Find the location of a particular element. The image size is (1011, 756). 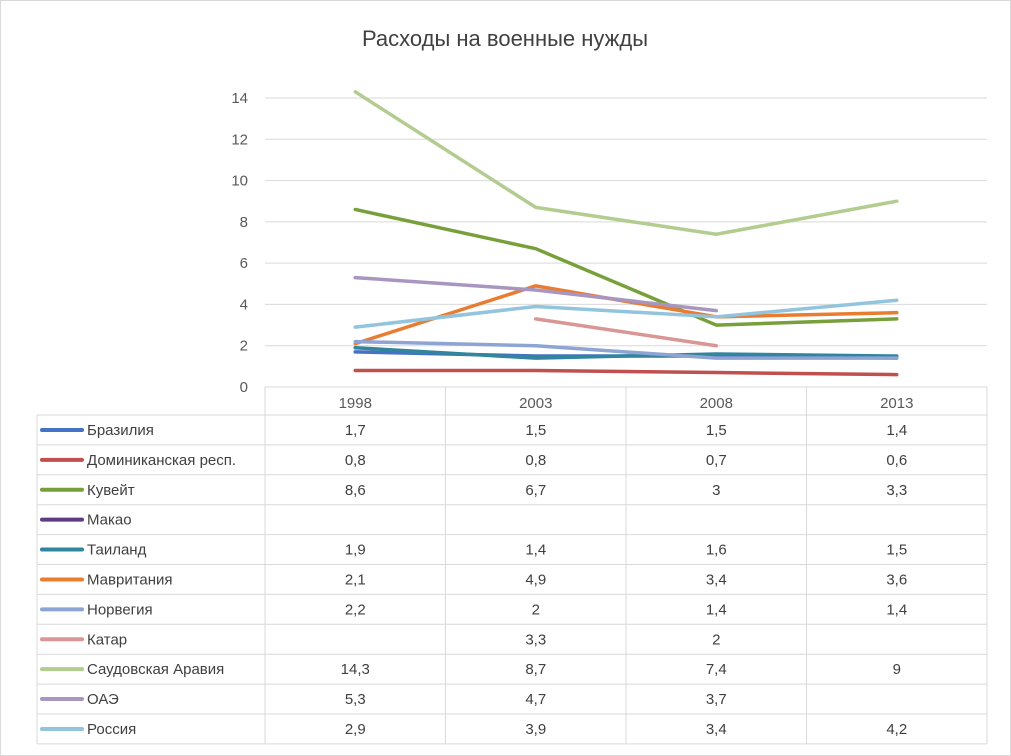

series-name: Россия is located at coordinates (111, 729).